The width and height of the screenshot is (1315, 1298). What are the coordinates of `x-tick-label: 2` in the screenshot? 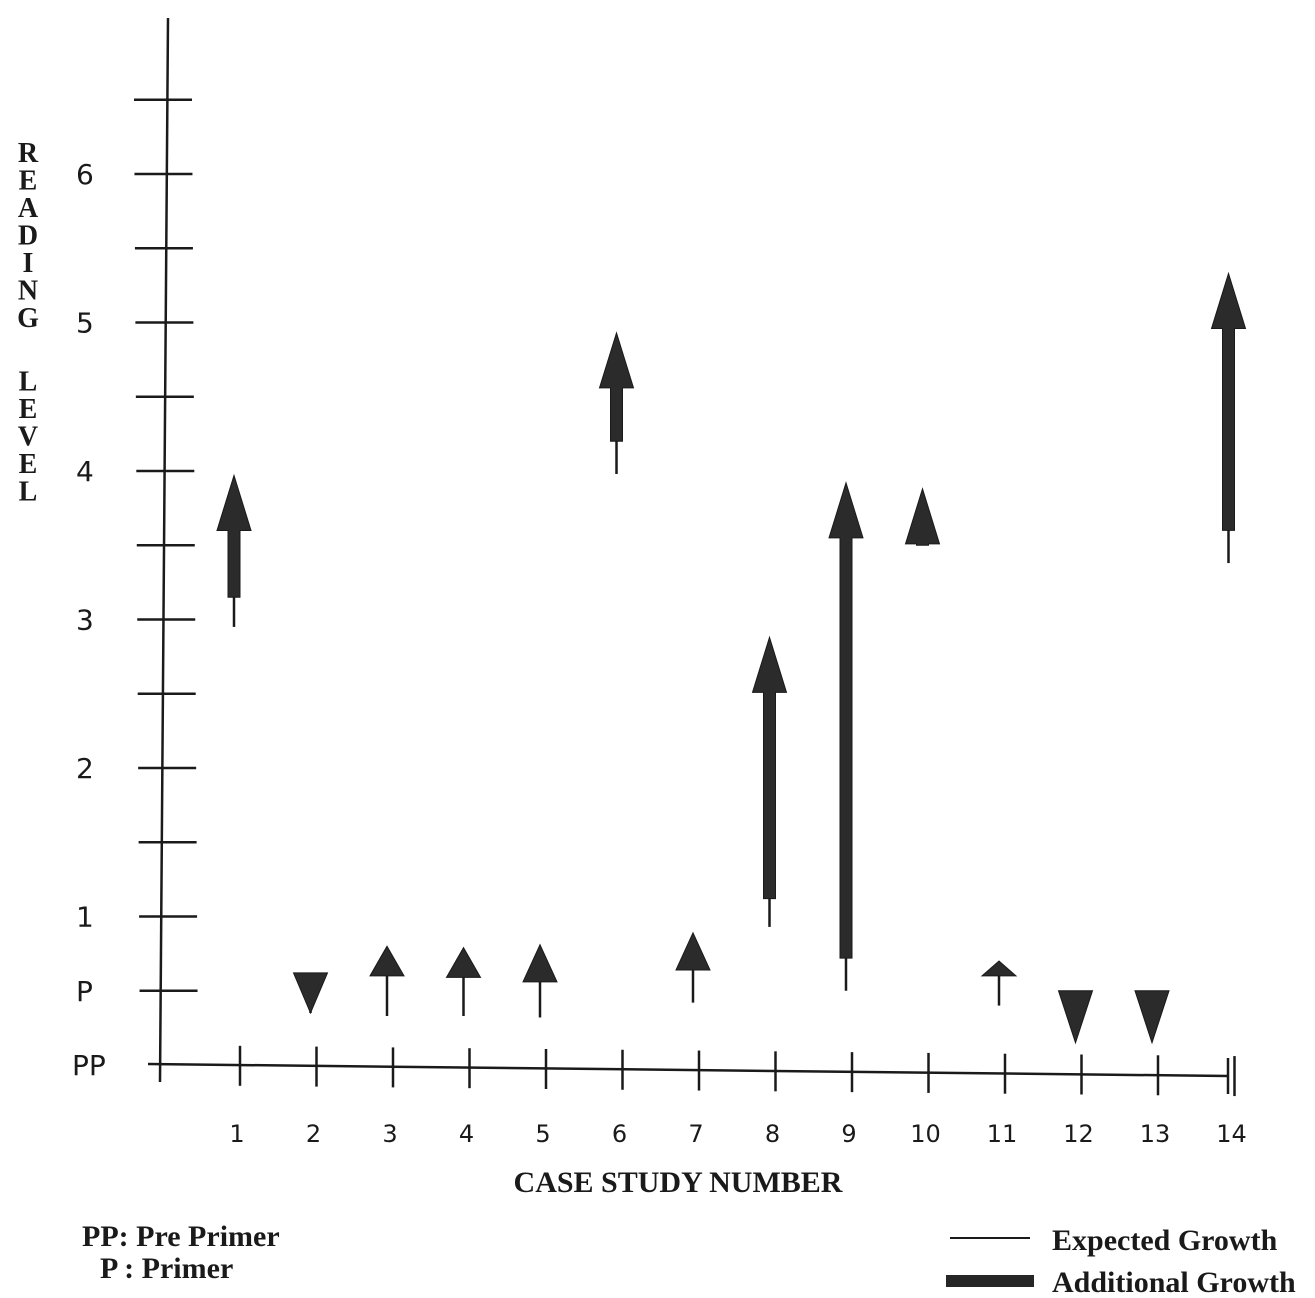 It's located at (313, 1134).